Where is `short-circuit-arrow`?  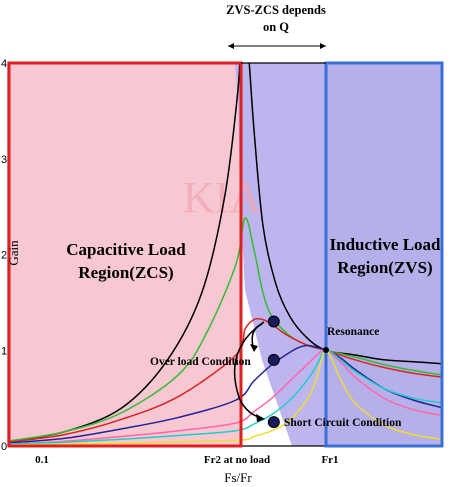 short-circuit-arrow is located at coordinates (249, 370).